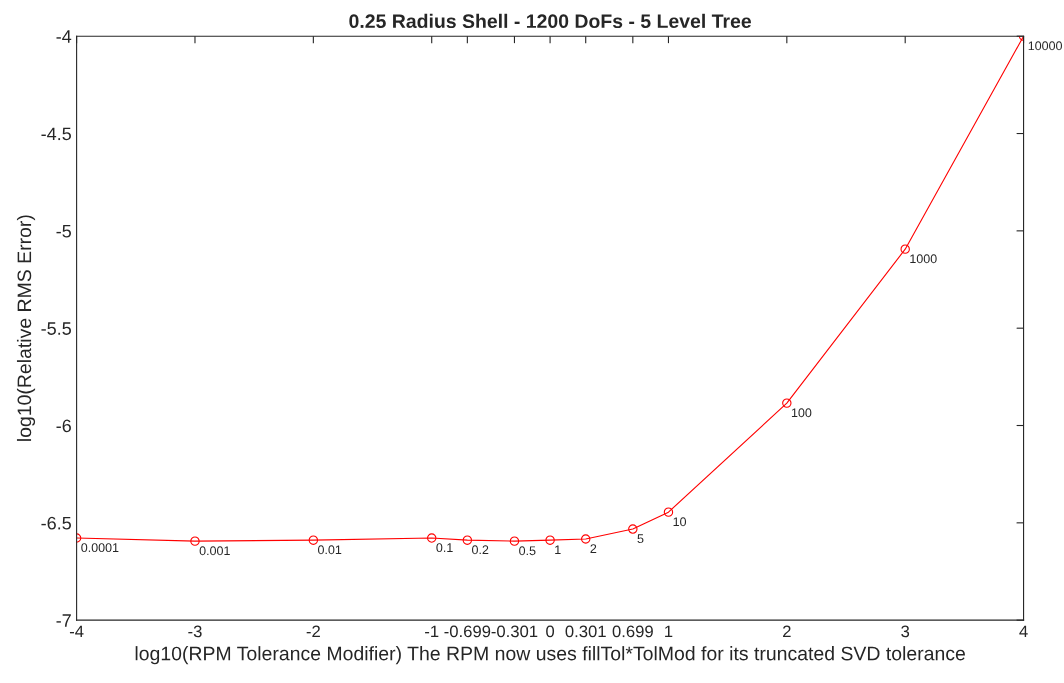 Image resolution: width=1064 pixels, height=683 pixels. I want to click on x-axis-title: log10(RPM Tolerance Modifier) The RPM now uses fillTol*TolMod for its truncated SVD tolerance, so click(550, 655).